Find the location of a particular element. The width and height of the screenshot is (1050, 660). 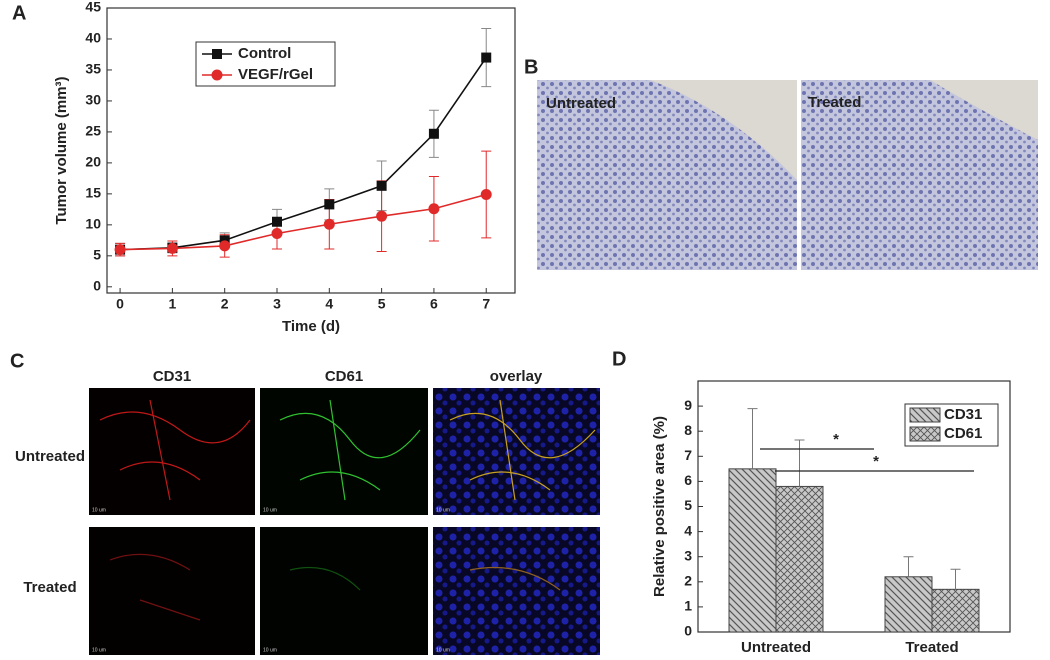

image-label: Treated is located at coordinates (834, 102).